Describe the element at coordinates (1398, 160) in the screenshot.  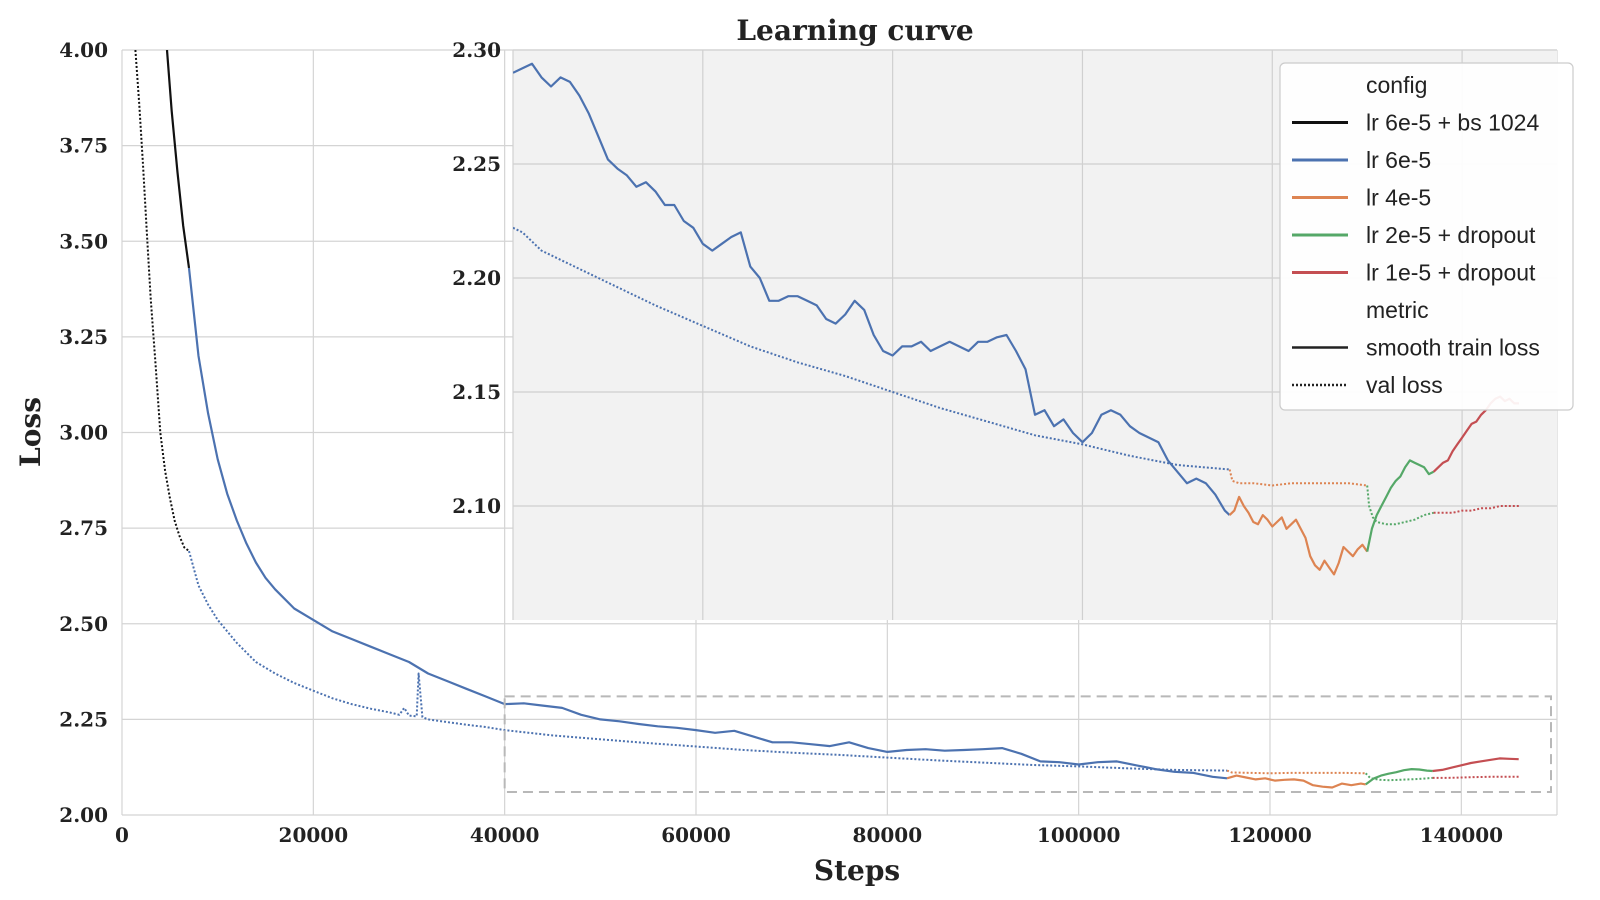
I see `legend-entry: lr 6e-5` at that location.